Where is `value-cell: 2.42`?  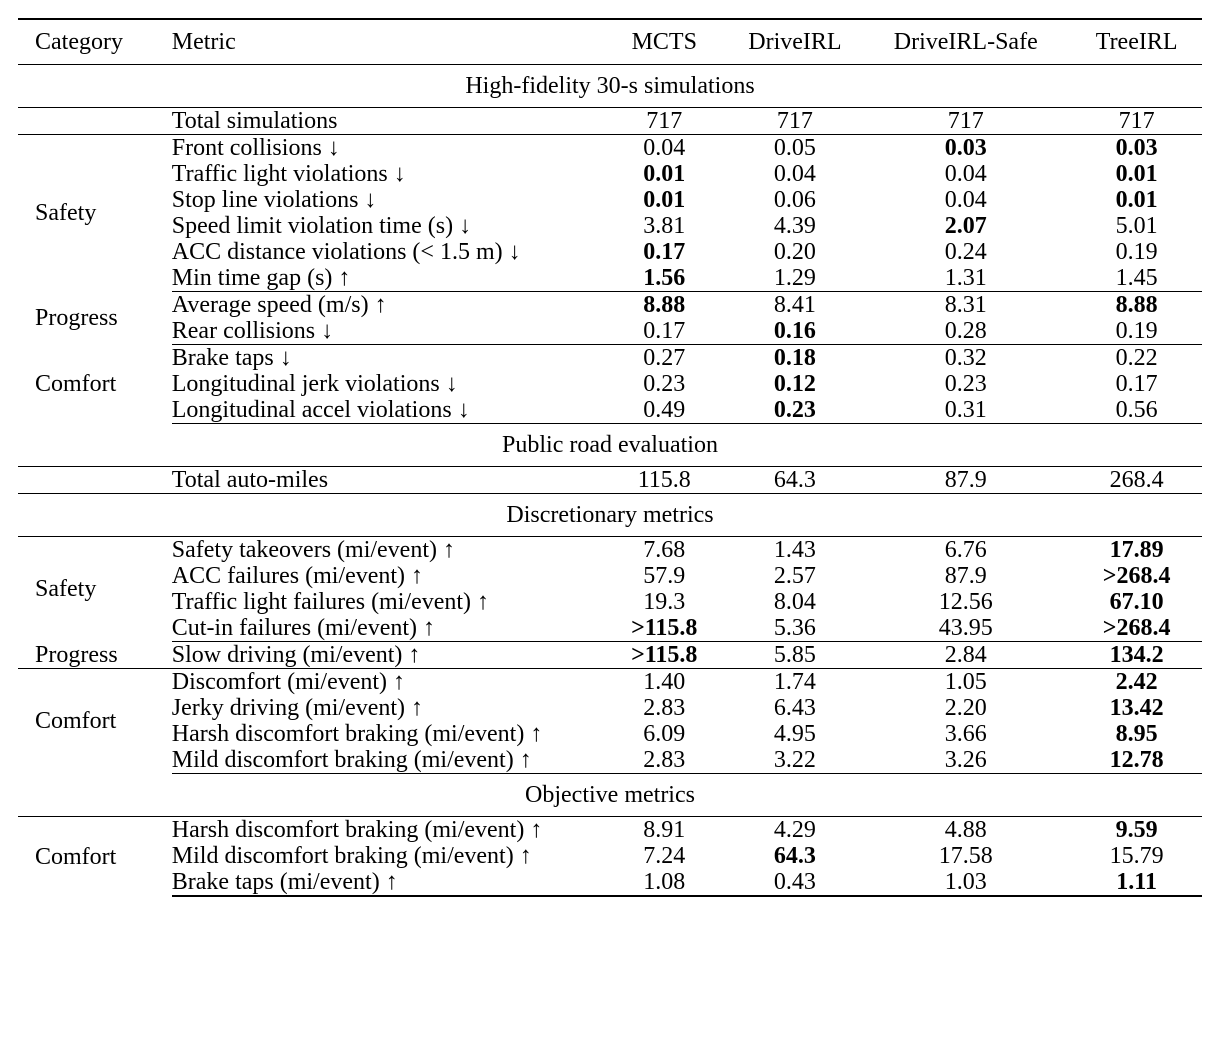 value-cell: 2.42 is located at coordinates (1136, 682).